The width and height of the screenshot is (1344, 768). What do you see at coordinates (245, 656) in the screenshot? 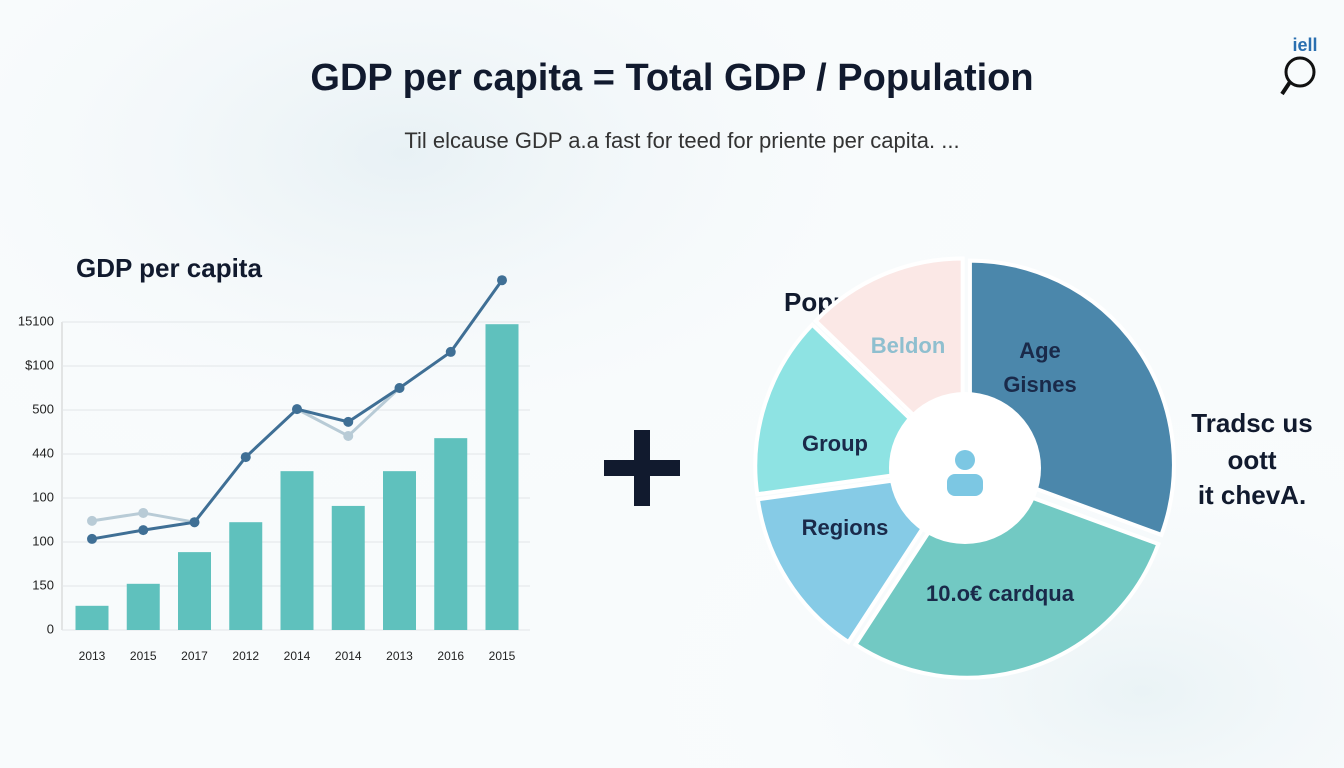
I see `x-tick-label: 2012` at bounding box center [245, 656].